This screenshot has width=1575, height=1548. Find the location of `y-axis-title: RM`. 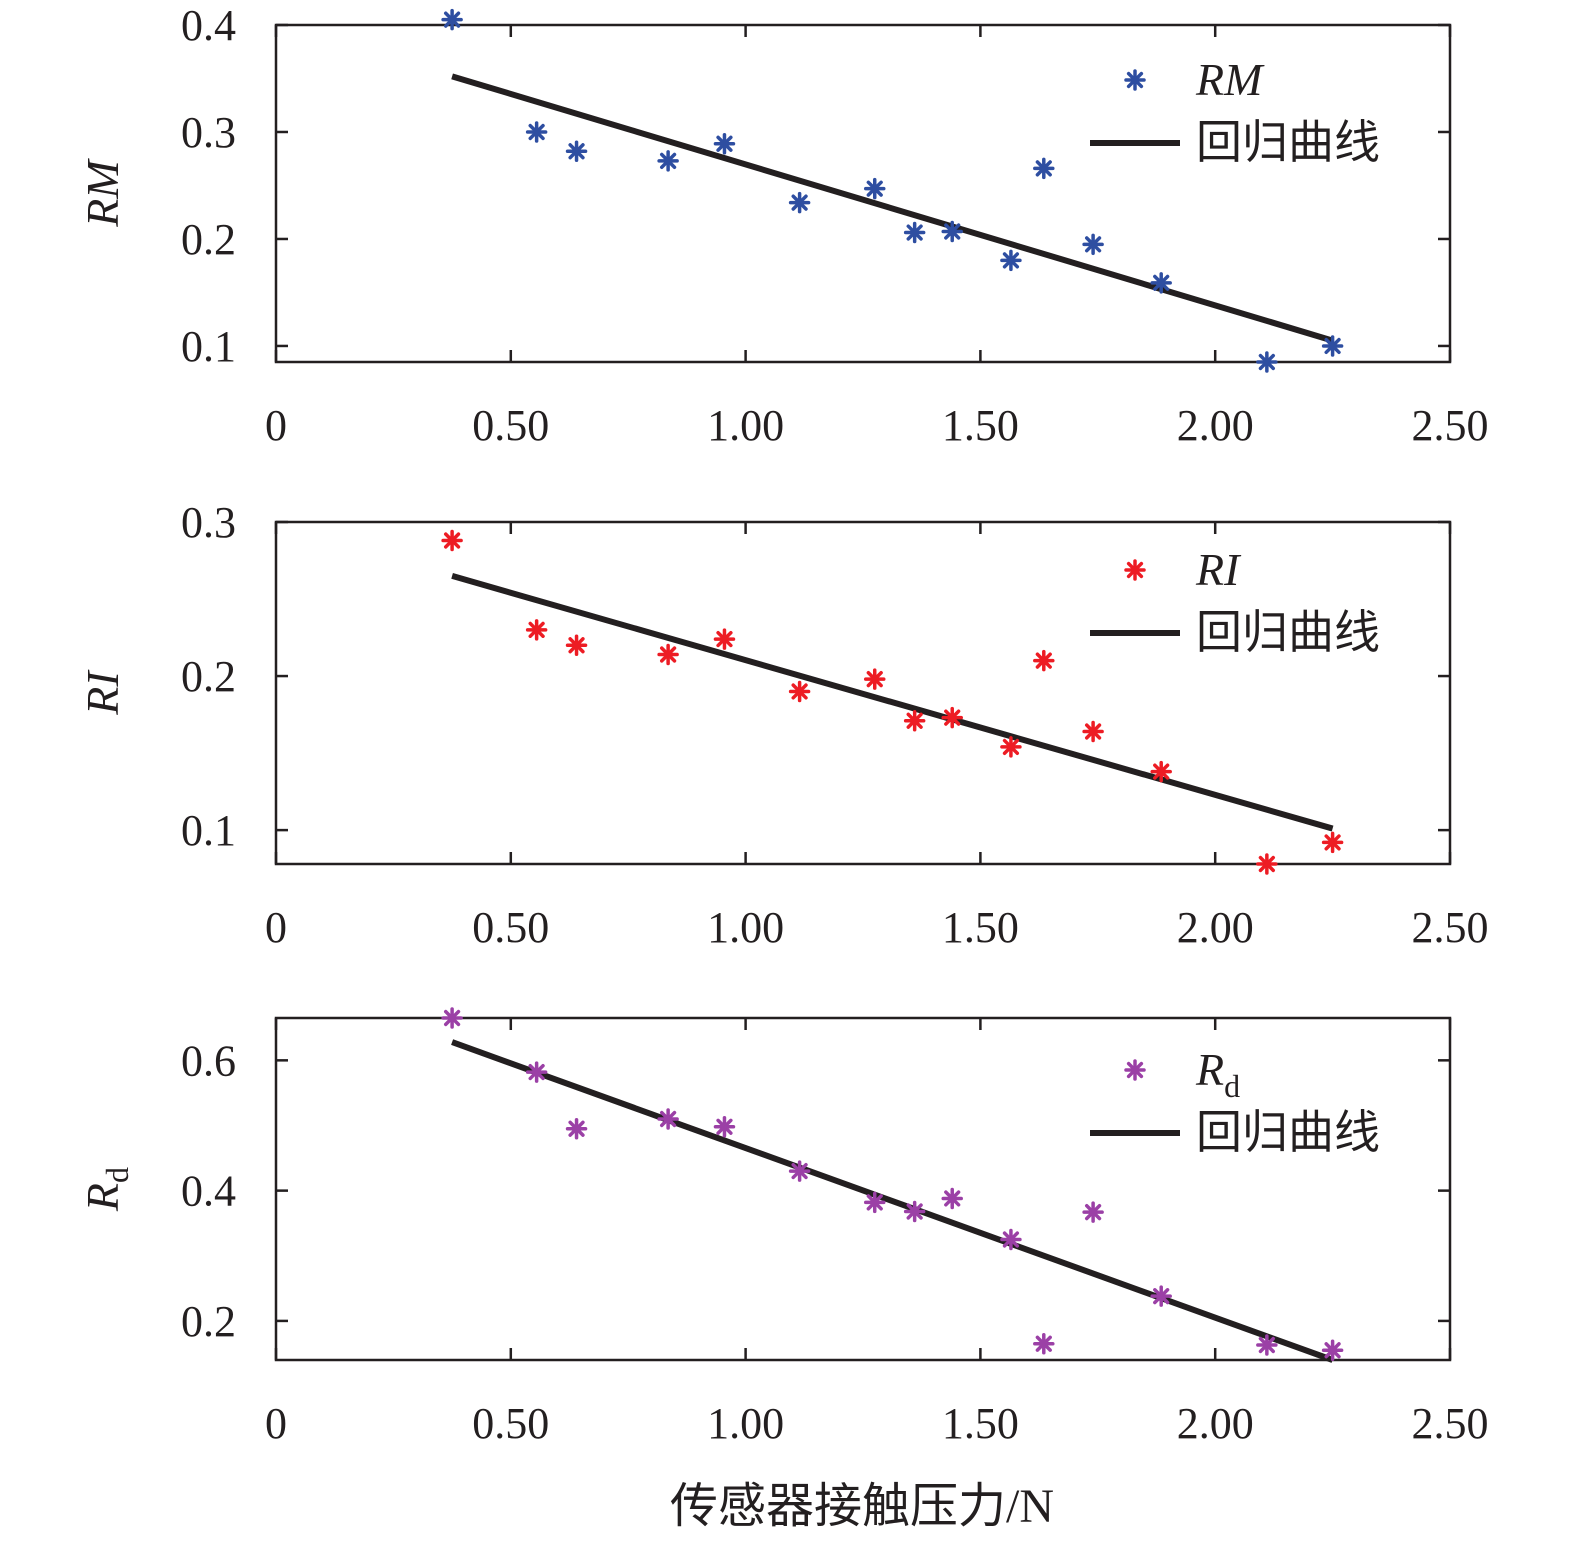

y-axis-title: RM is located at coordinates (102, 193).